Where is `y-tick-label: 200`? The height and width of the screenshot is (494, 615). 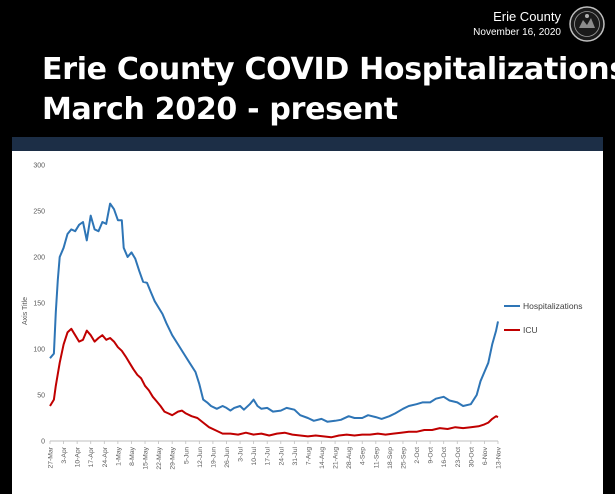 y-tick-label: 200 is located at coordinates (39, 258).